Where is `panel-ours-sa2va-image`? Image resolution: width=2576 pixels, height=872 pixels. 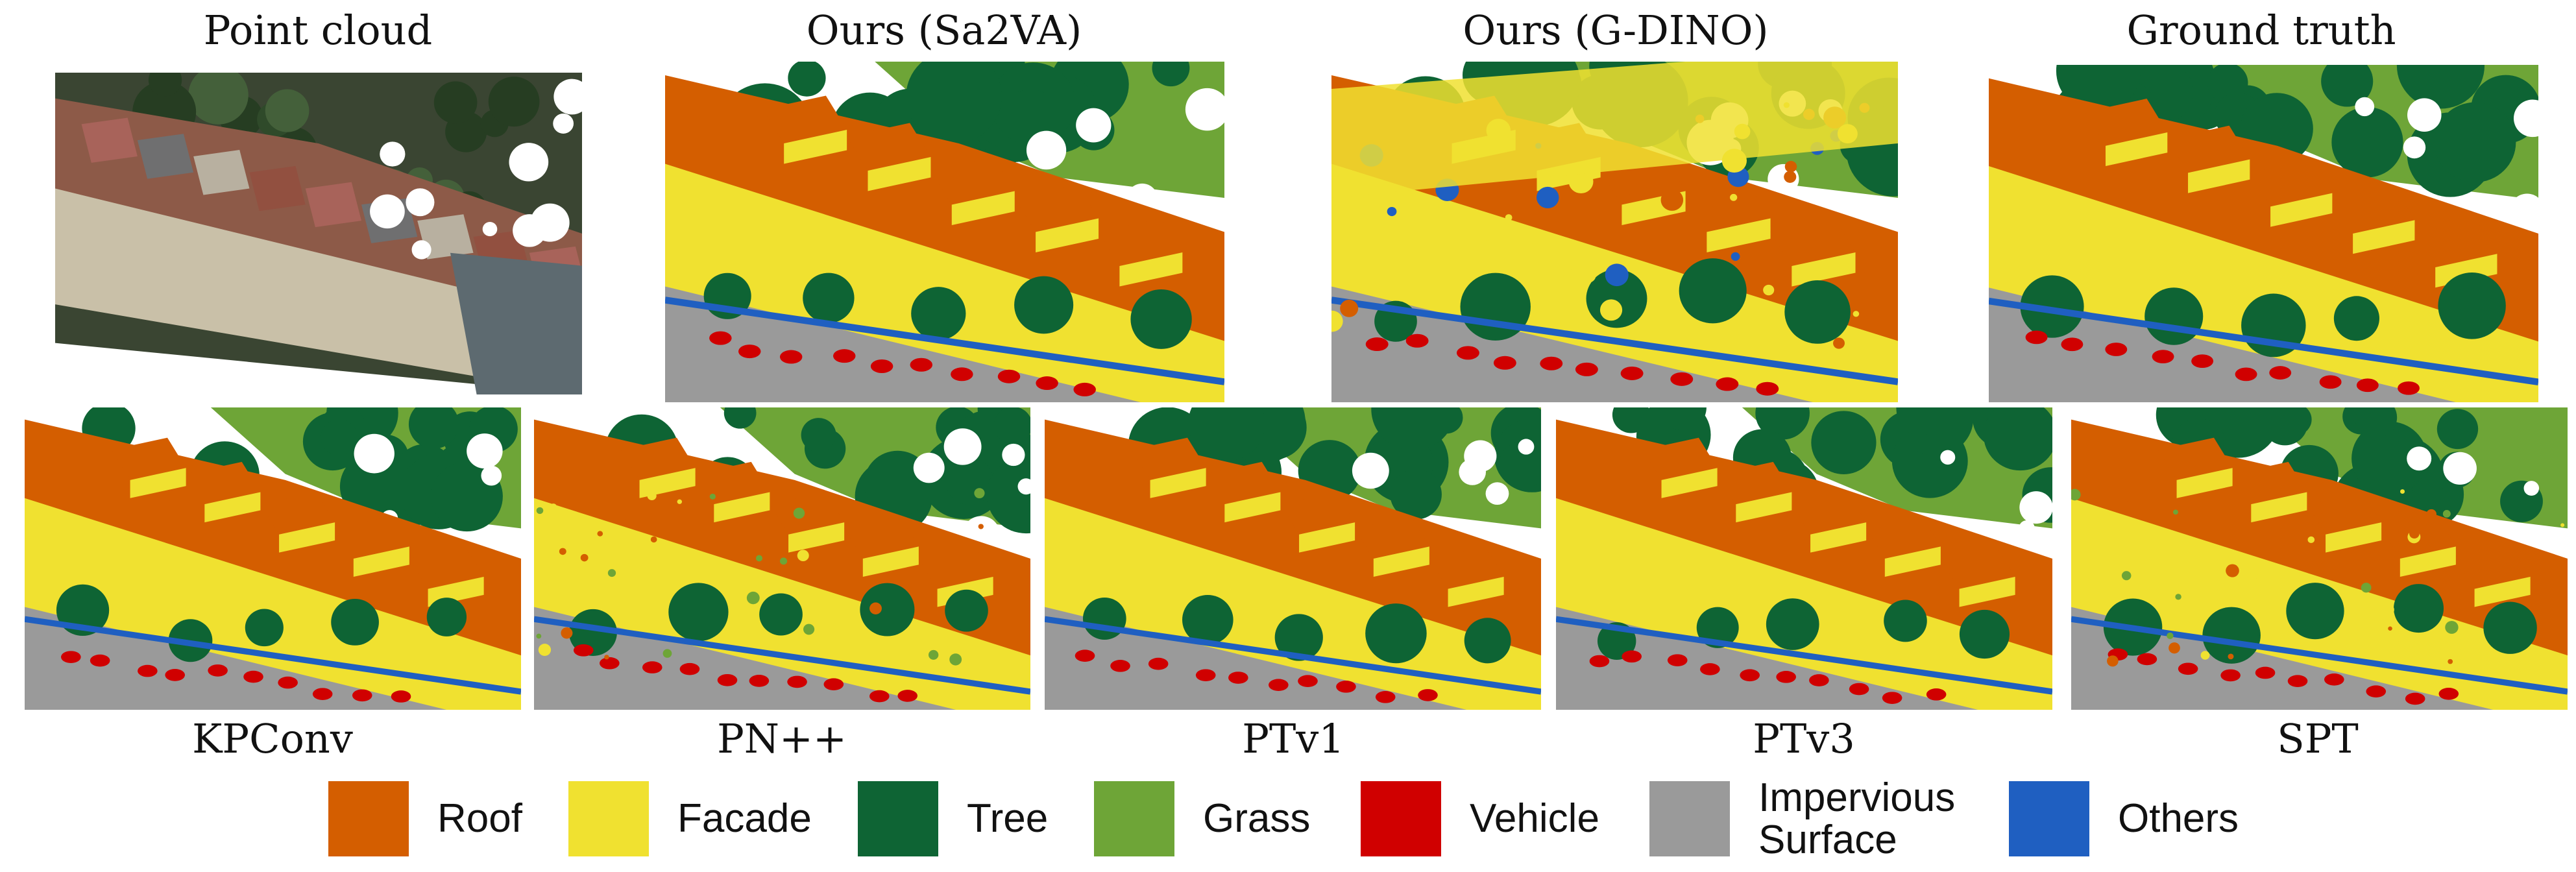
panel-ours-sa2va-image is located at coordinates (944, 232).